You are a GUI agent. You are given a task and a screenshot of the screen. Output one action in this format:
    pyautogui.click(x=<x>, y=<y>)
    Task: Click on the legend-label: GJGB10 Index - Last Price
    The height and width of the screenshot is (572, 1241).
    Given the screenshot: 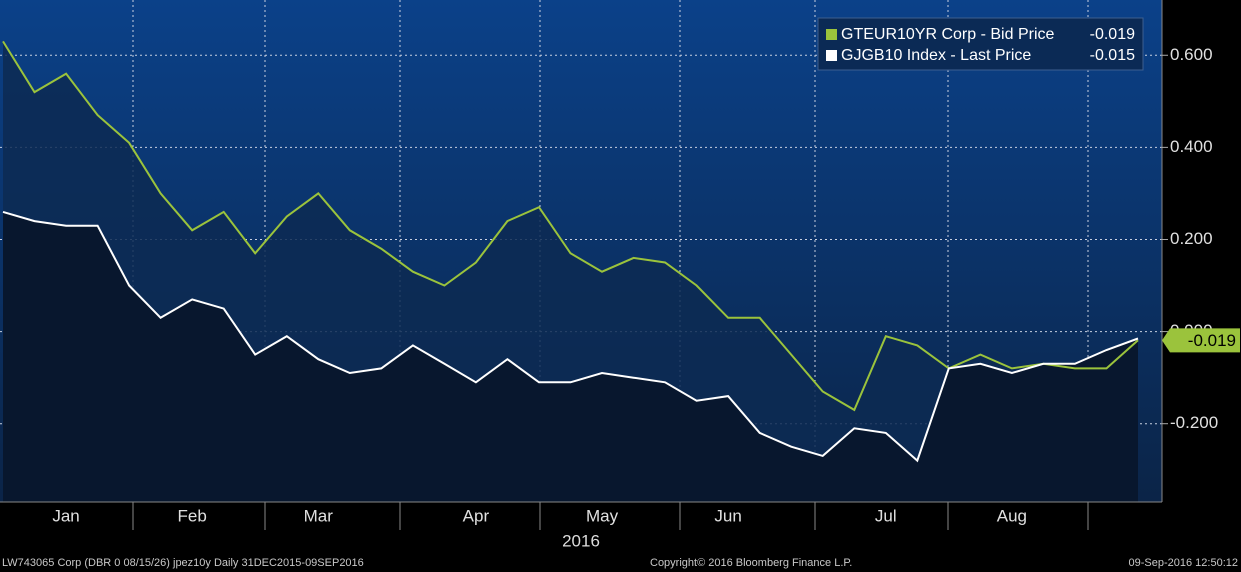 What is the action you would take?
    pyautogui.click(x=936, y=55)
    